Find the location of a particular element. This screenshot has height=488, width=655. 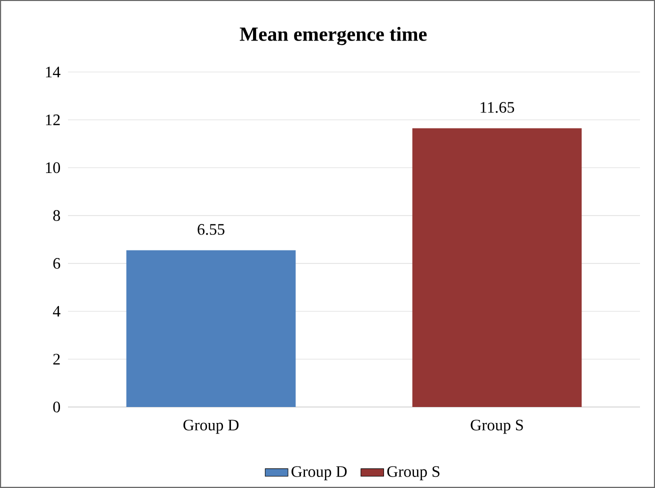

y-tick-label: 6 is located at coordinates (56, 263).